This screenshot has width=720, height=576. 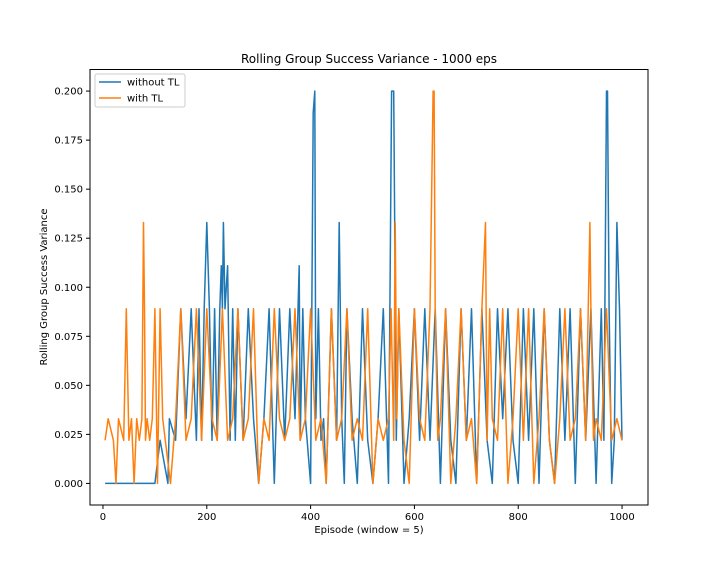 I want to click on legend-label-without-tl: without TL, so click(x=153, y=83).